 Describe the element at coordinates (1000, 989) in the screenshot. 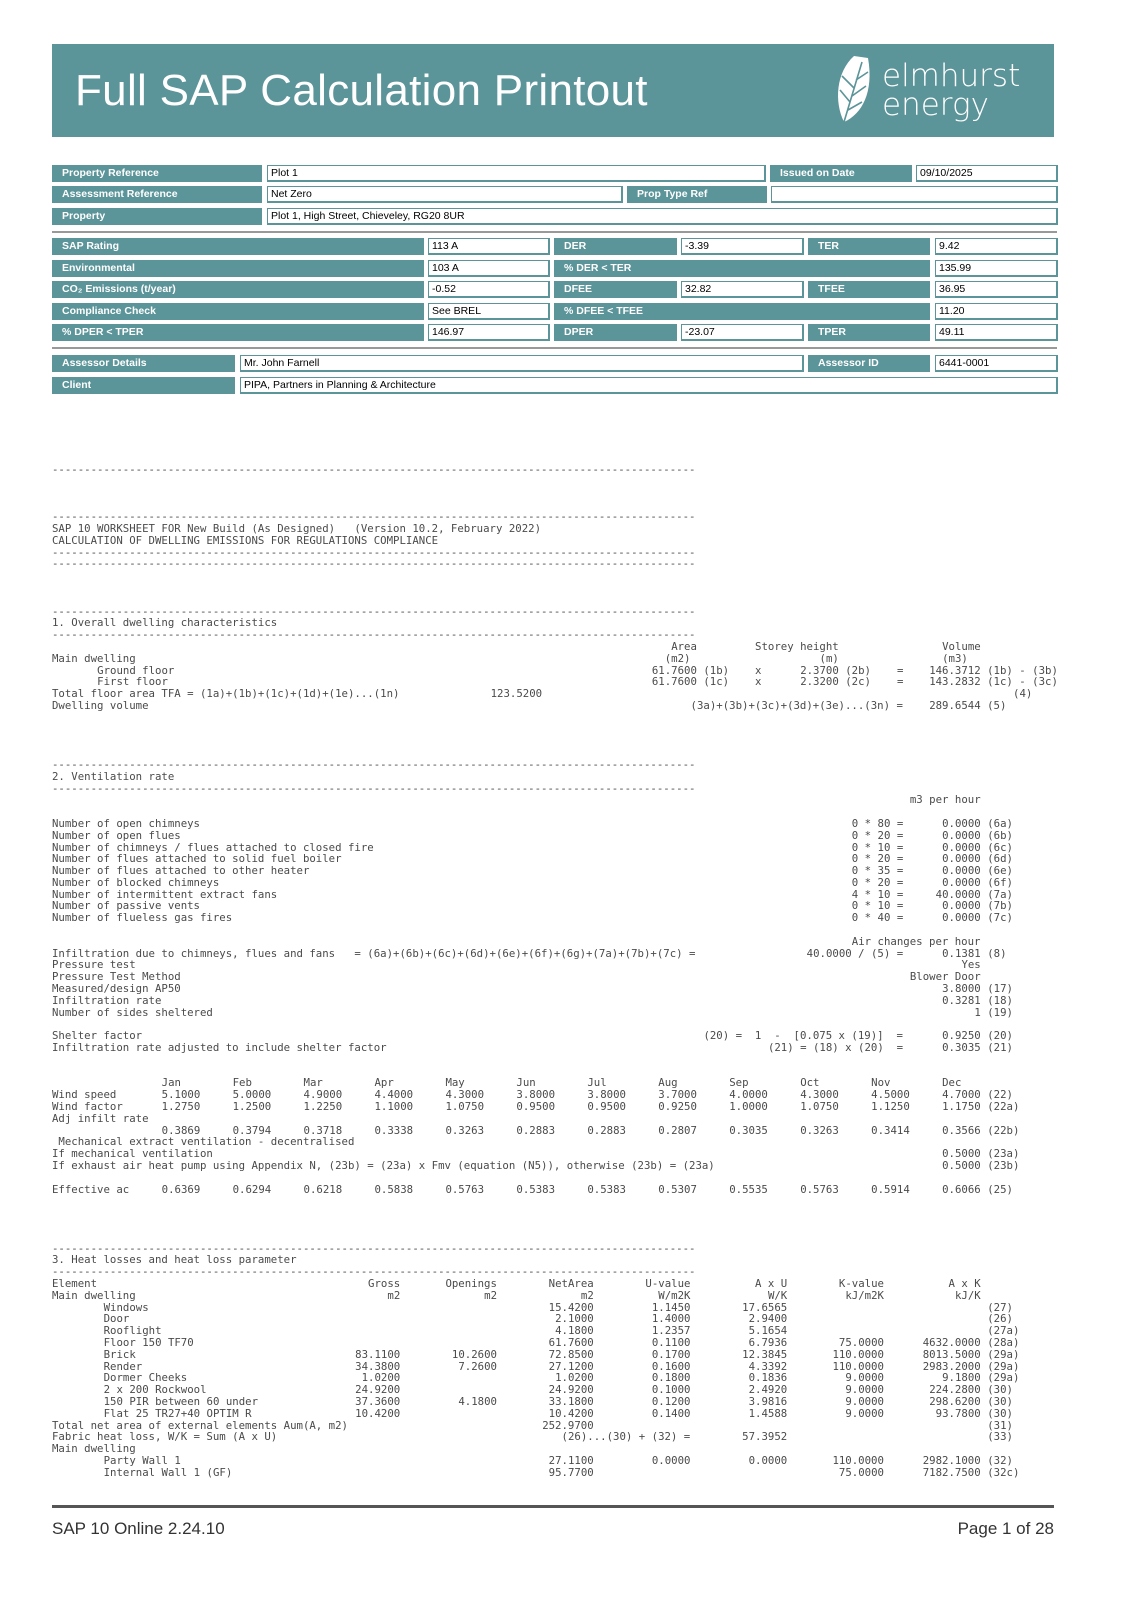

I see `worksheet-cell: (17)` at that location.